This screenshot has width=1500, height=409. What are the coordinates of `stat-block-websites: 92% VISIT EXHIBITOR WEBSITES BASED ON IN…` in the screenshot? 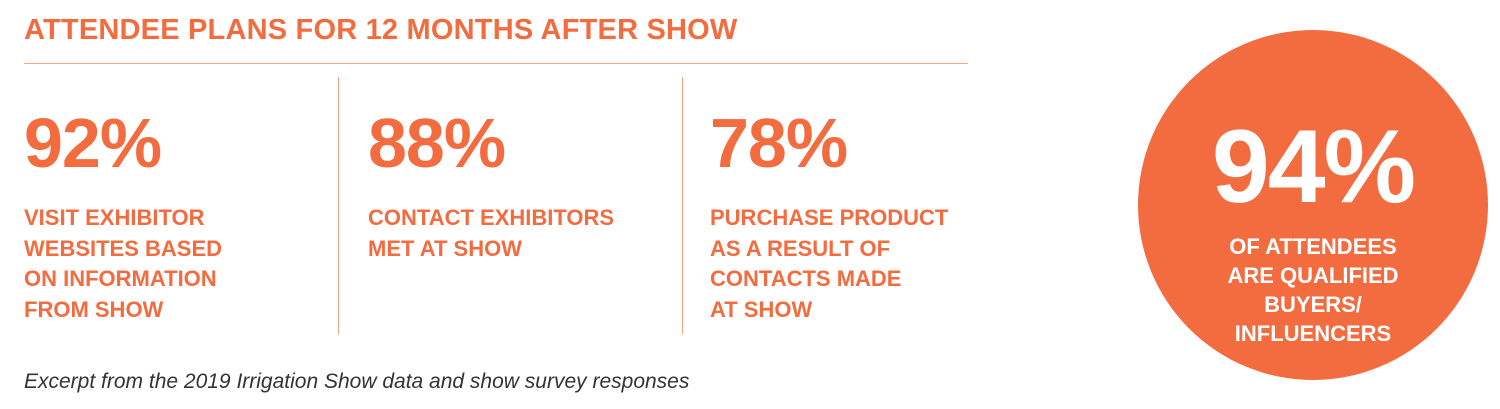 It's located at (123, 214).